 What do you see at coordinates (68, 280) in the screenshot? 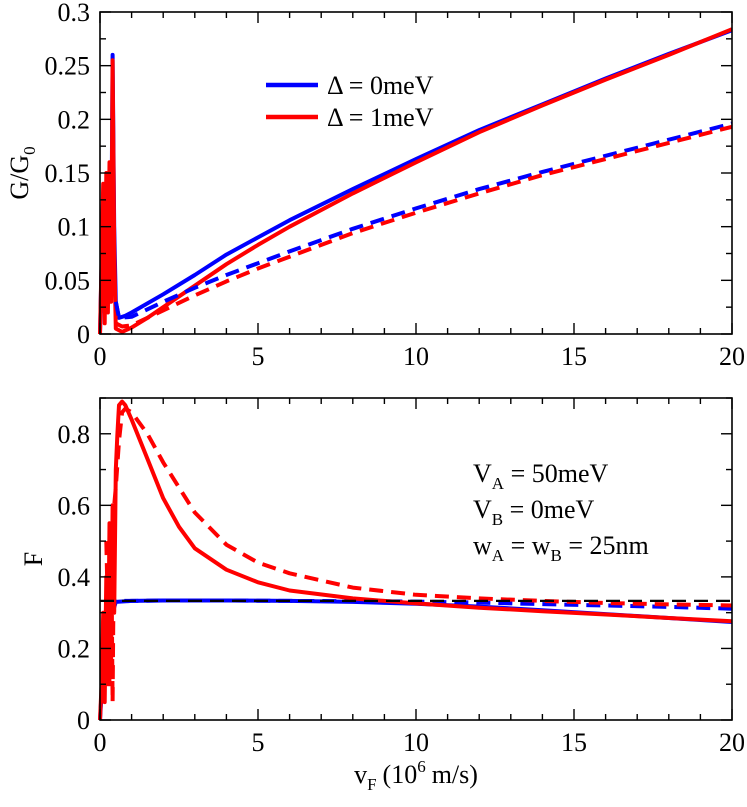
I see `conductance-y-tick-label: 0.05` at bounding box center [68, 280].